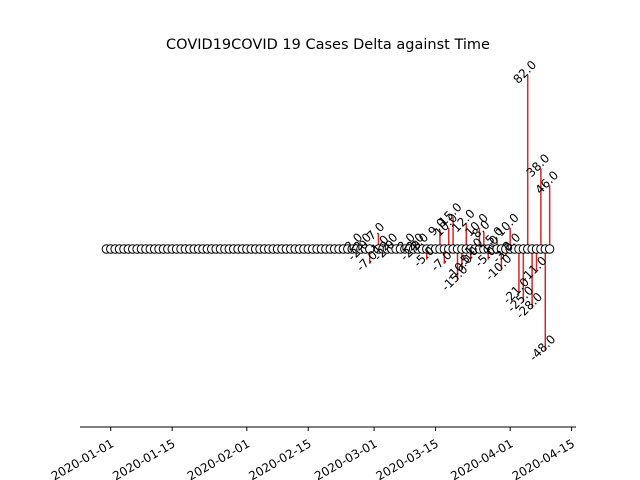 This screenshot has width=640, height=480. Describe the element at coordinates (543, 348) in the screenshot. I see `data-label: -48.0` at that location.